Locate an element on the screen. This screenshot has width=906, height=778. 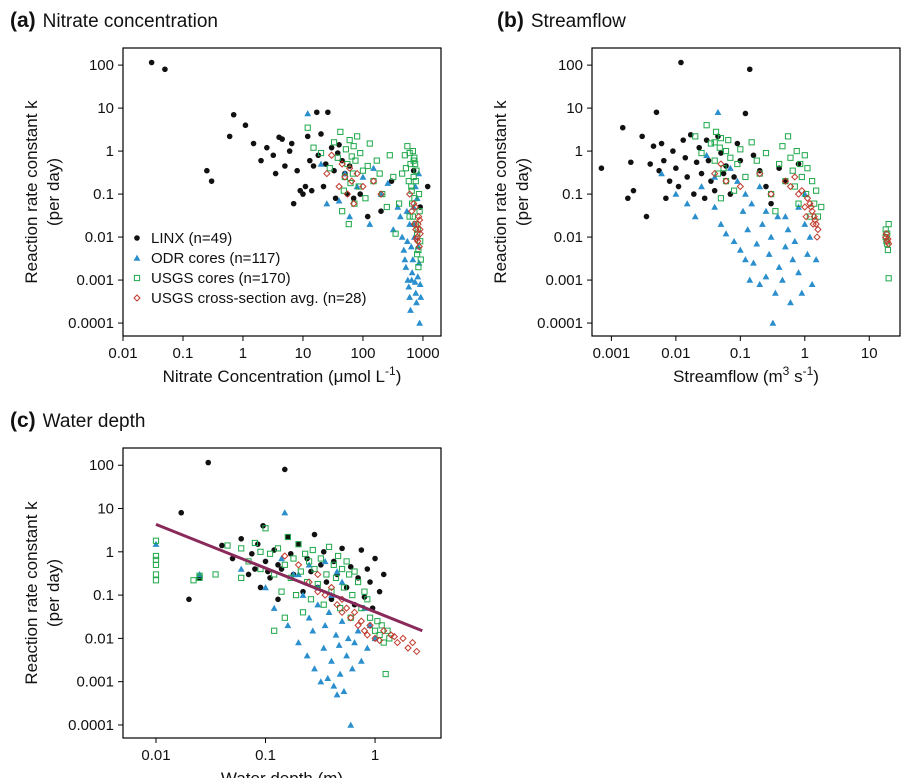
panel-letter: (b) is located at coordinates (510, 20).